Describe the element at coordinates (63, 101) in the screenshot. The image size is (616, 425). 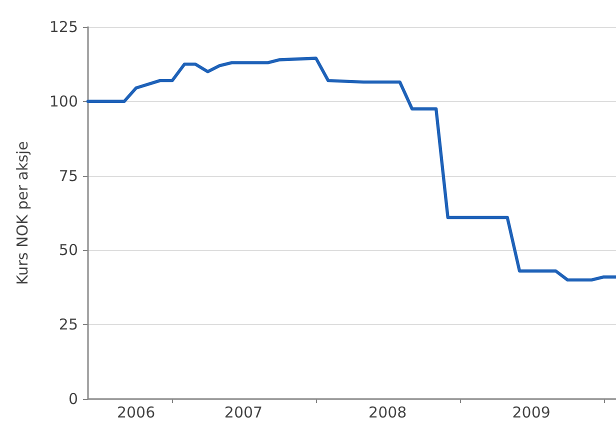
I see `y-tick-label: 100` at that location.